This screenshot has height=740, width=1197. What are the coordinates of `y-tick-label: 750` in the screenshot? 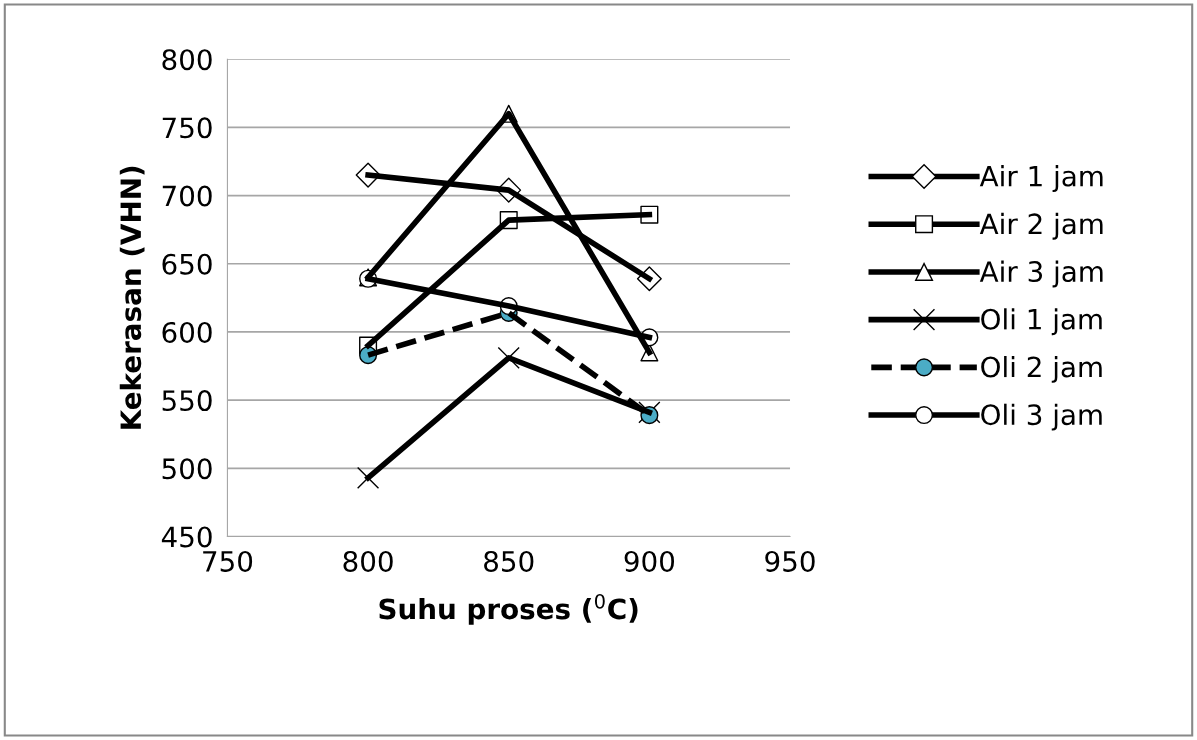 It's located at (187, 128).